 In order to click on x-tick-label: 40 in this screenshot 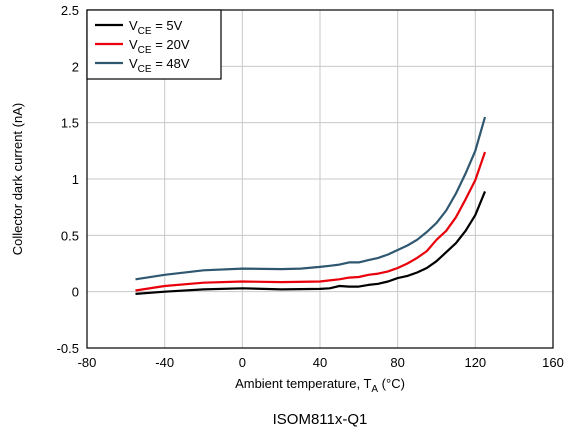, I will do `click(320, 362)`.